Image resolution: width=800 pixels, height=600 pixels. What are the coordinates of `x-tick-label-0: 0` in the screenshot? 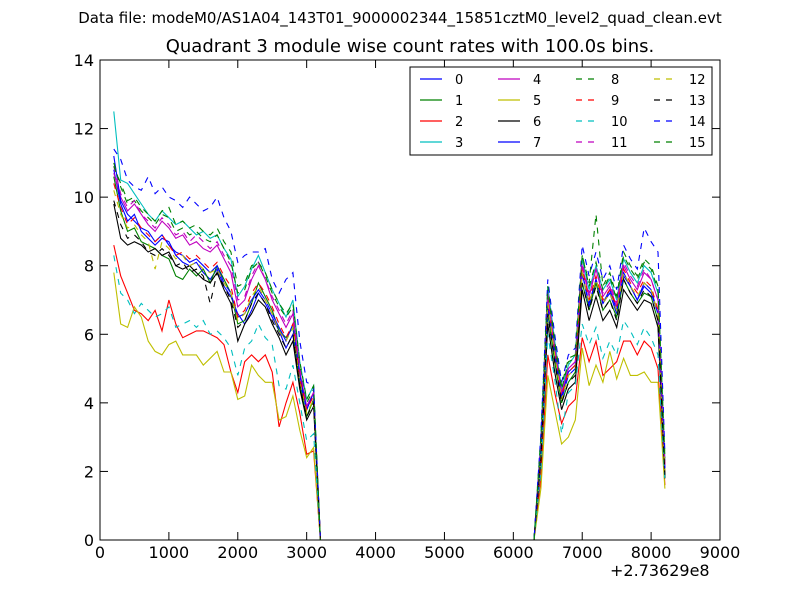 It's located at (100, 552).